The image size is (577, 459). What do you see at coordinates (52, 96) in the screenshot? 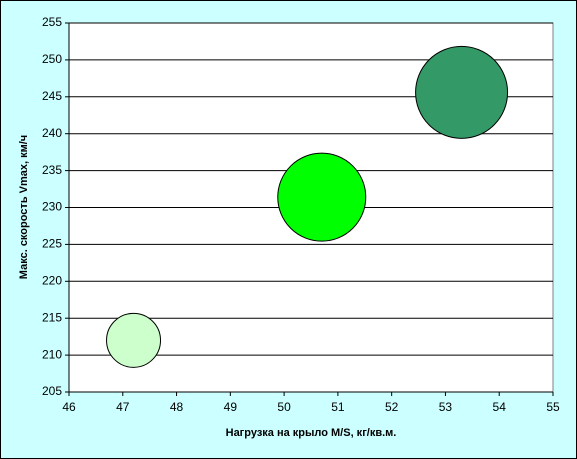
I see `y-tick-label: 245` at bounding box center [52, 96].